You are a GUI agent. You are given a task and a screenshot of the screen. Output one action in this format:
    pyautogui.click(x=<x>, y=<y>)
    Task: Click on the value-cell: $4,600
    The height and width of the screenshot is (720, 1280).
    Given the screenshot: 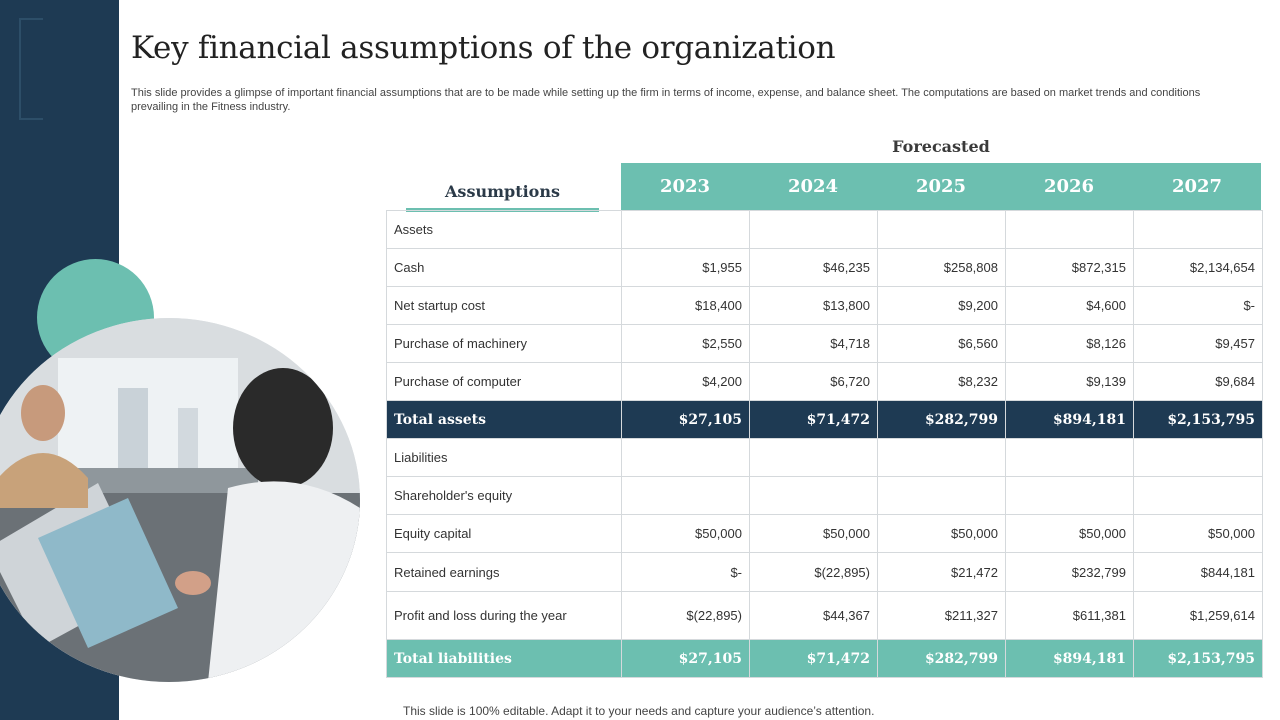 What is the action you would take?
    pyautogui.click(x=1069, y=305)
    